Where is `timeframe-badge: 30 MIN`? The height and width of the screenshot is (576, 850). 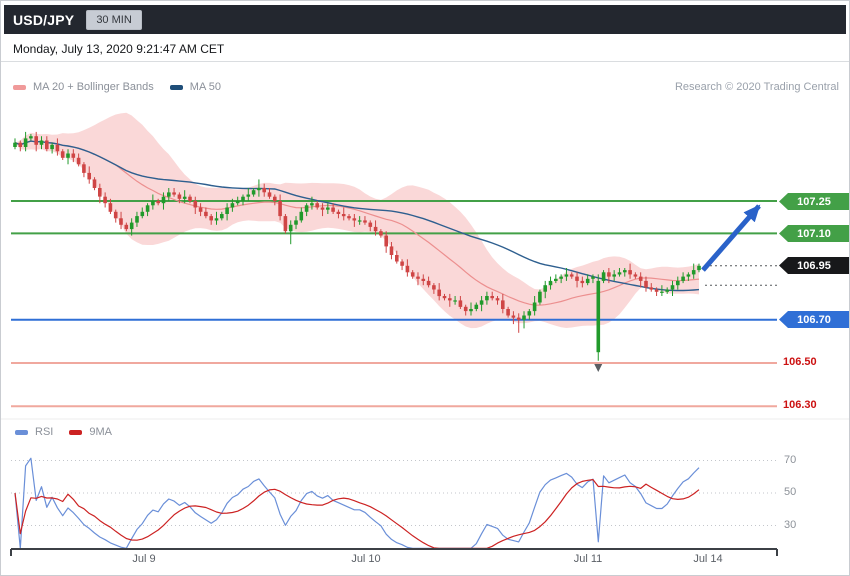
timeframe-badge: 30 MIN is located at coordinates (114, 19).